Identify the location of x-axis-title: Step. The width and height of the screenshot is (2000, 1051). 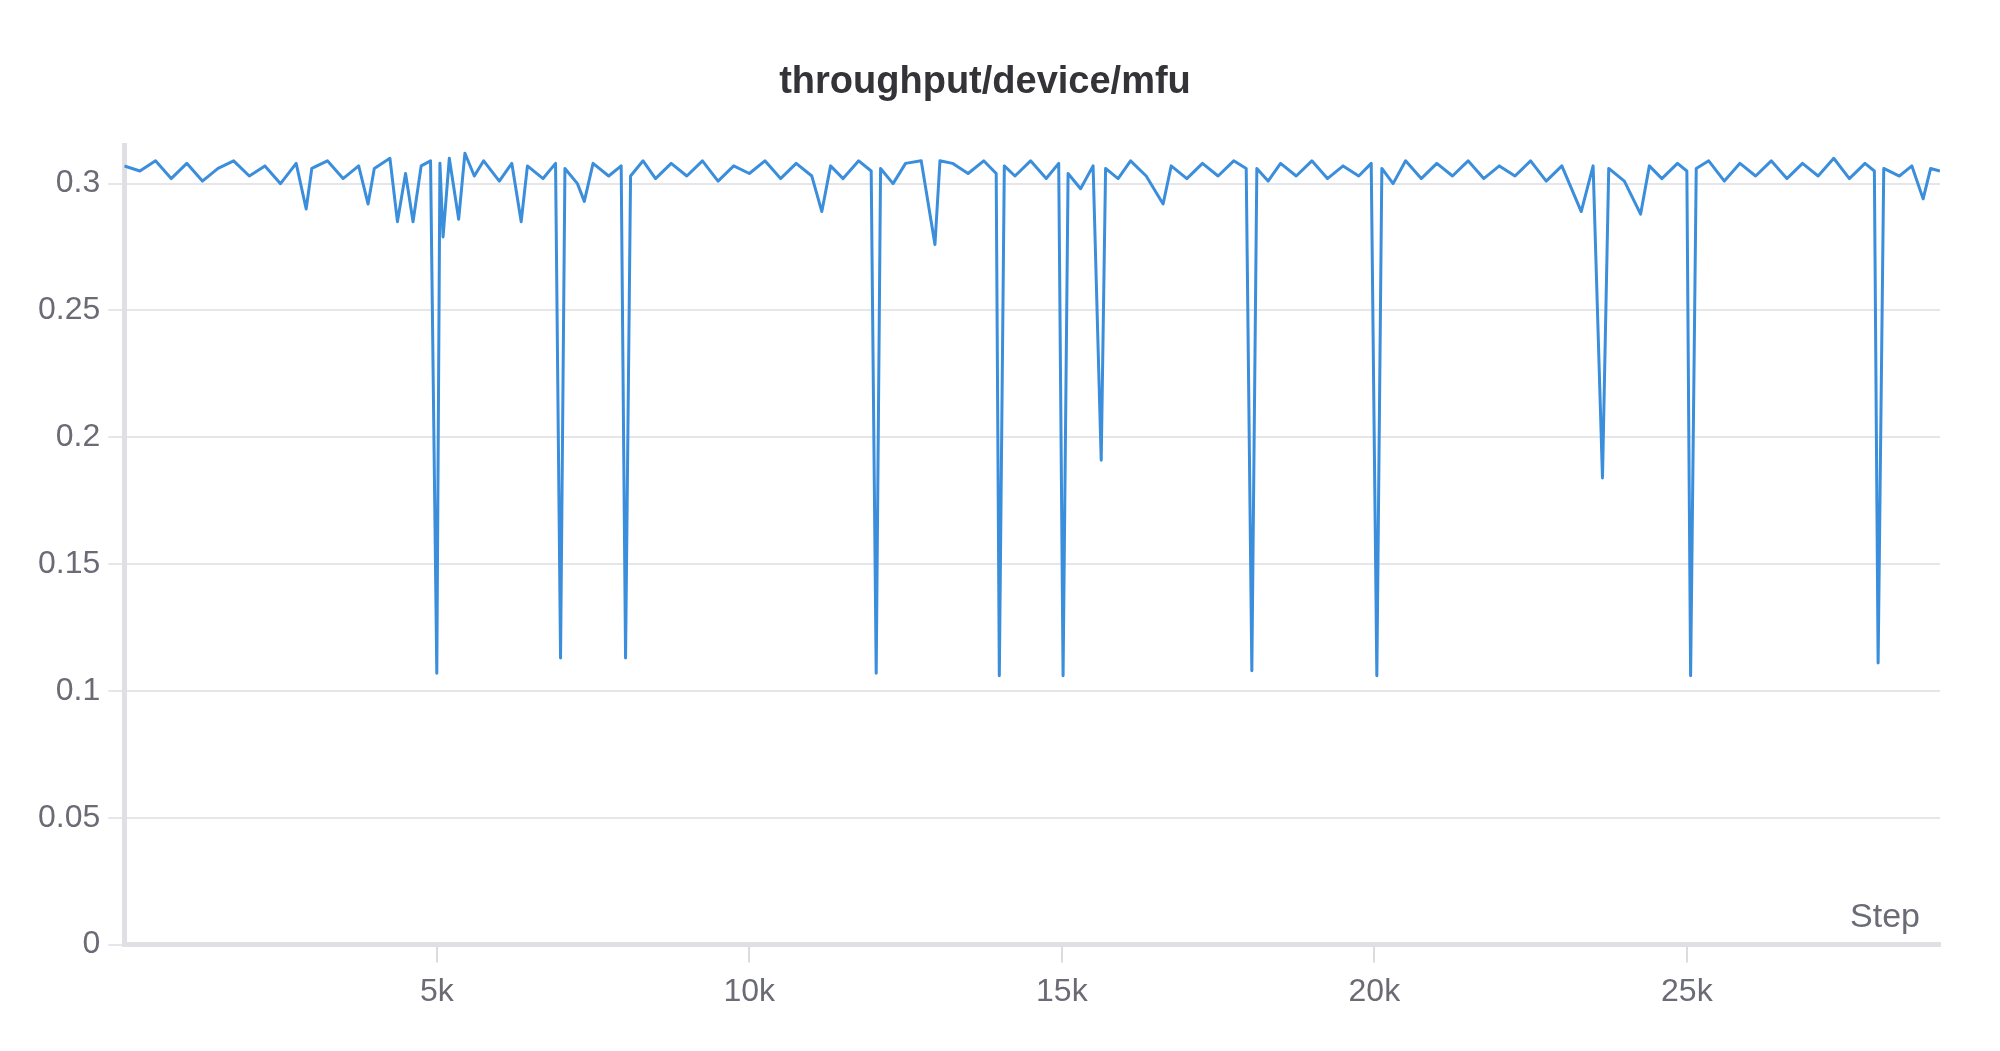
(1885, 914).